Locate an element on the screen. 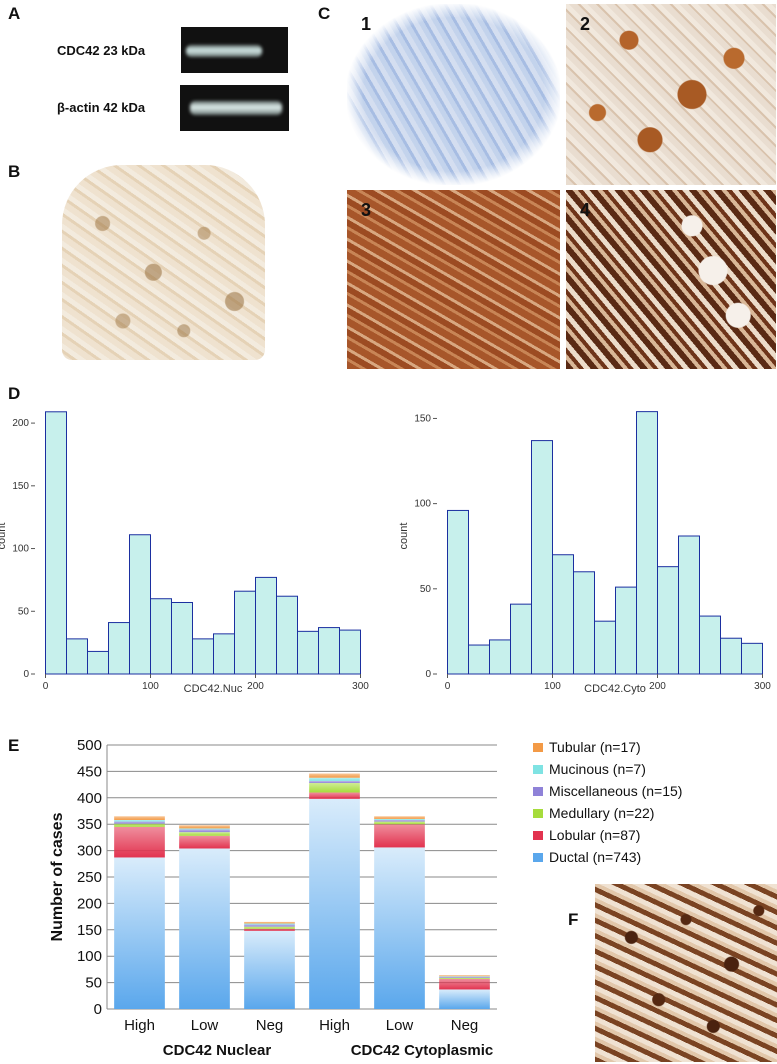 This screenshot has height=1064, width=777. blot-band-beta-actin is located at coordinates (236, 108).